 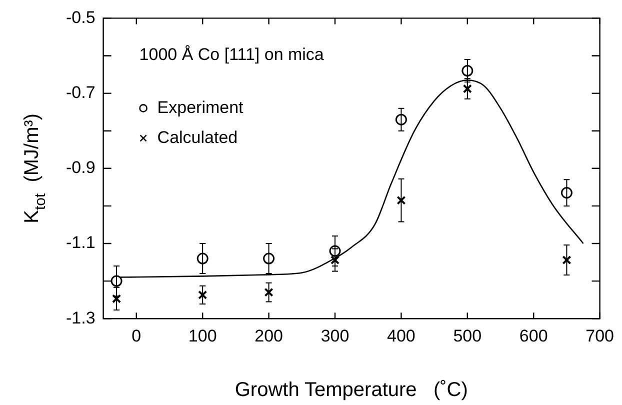 I want to click on x-tick-label: 600, so click(x=533, y=336).